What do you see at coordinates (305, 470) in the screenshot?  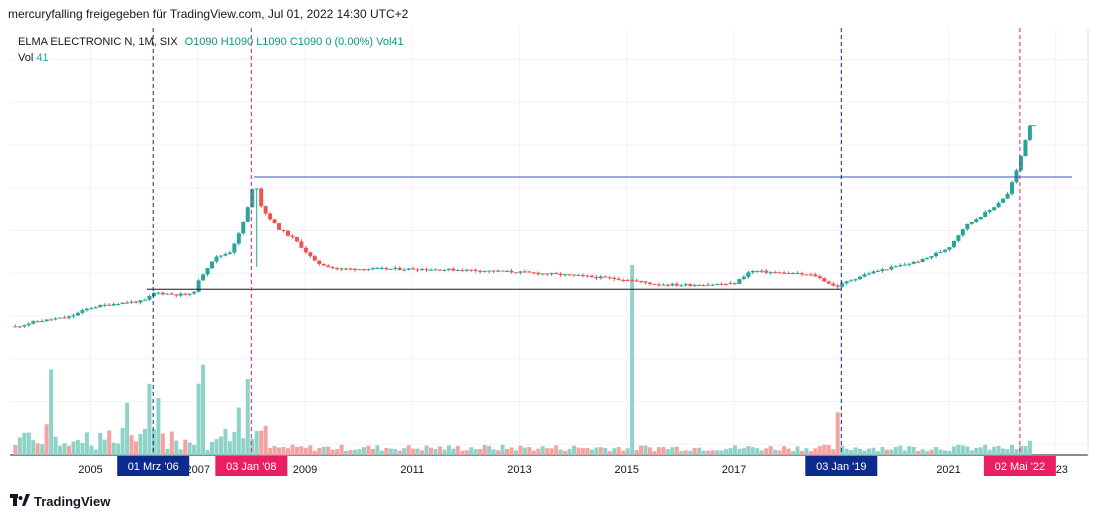 I see `x-tick-label: 2009` at bounding box center [305, 470].